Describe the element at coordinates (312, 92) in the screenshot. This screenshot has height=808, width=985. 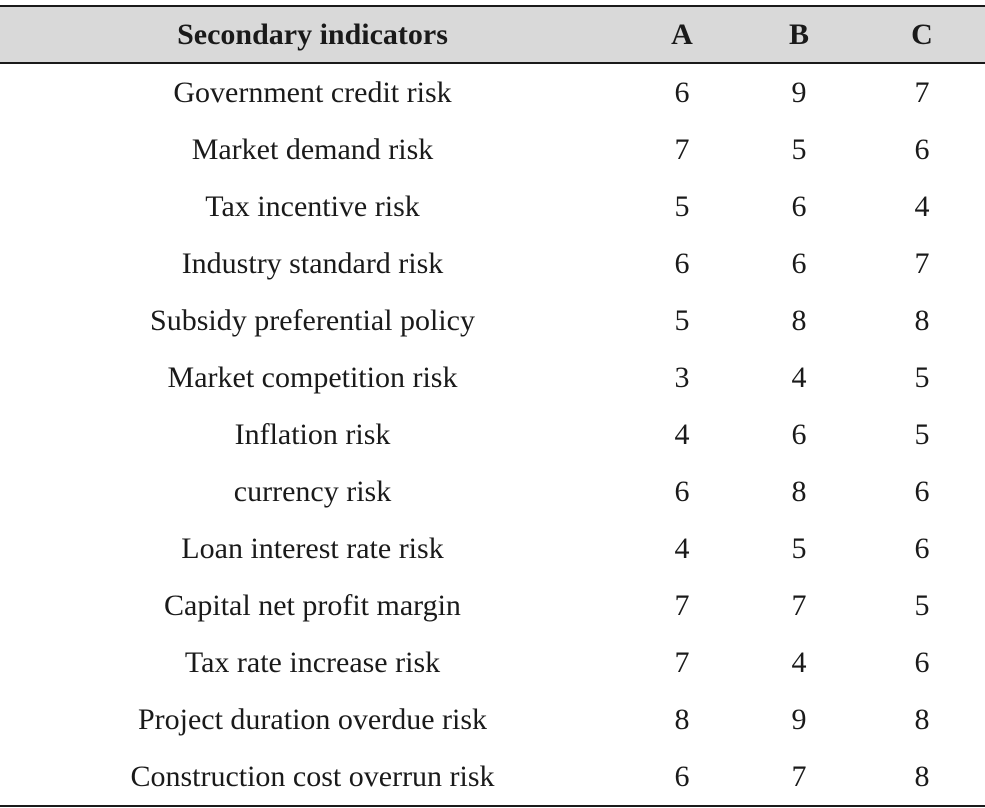
I see `indicator-cell: Government credit risk` at that location.